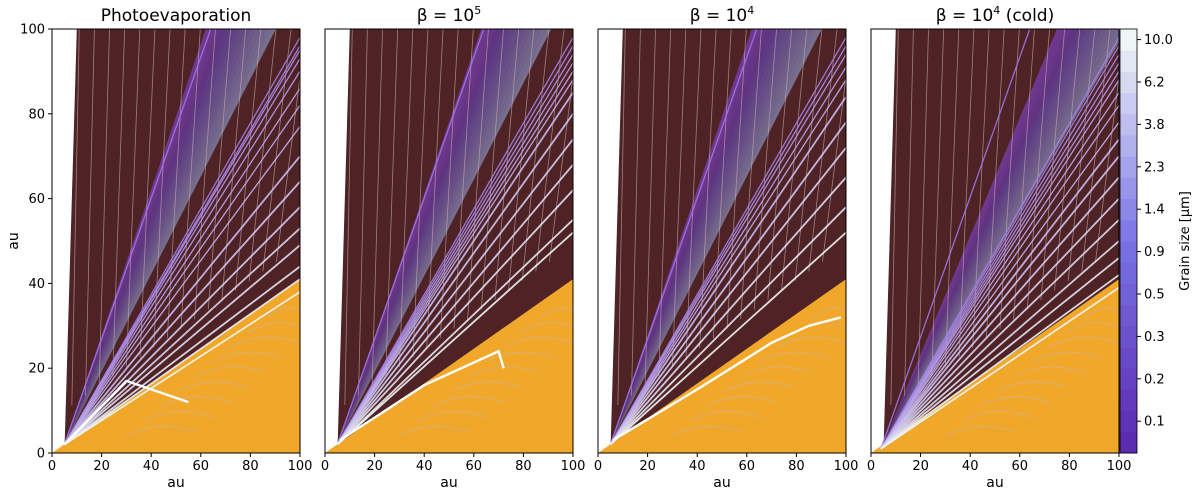  I want to click on colorbar-tick-label: 2.3, so click(1154, 167).